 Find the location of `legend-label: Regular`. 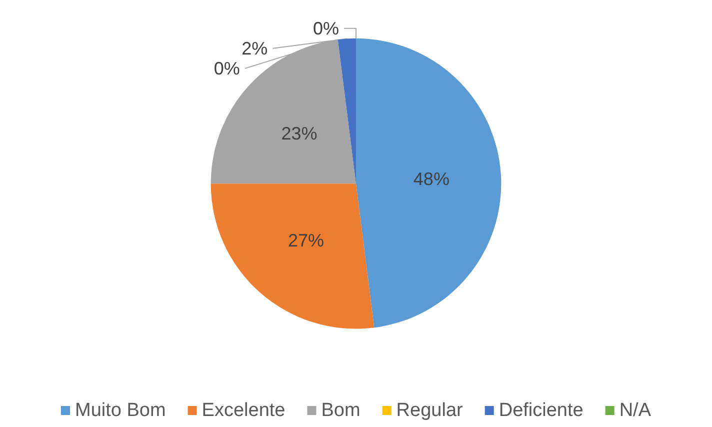

legend-label: Regular is located at coordinates (430, 410).